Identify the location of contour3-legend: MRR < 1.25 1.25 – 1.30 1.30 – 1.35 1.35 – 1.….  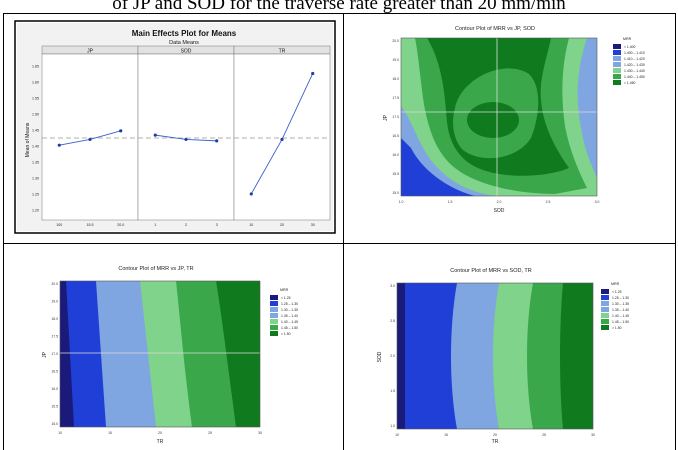
(615, 306).